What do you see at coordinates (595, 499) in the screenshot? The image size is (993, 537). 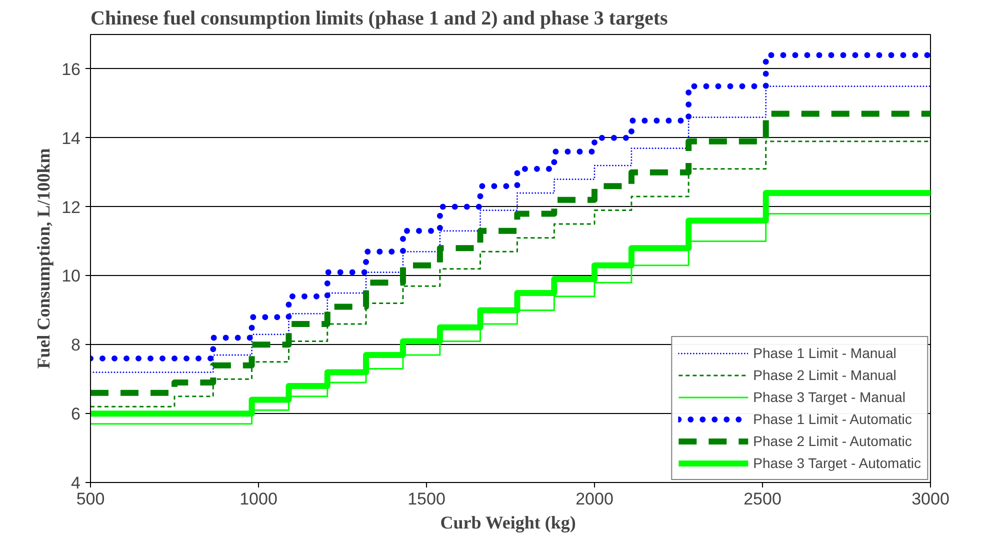 I see `x-tick-label: 2000` at bounding box center [595, 499].